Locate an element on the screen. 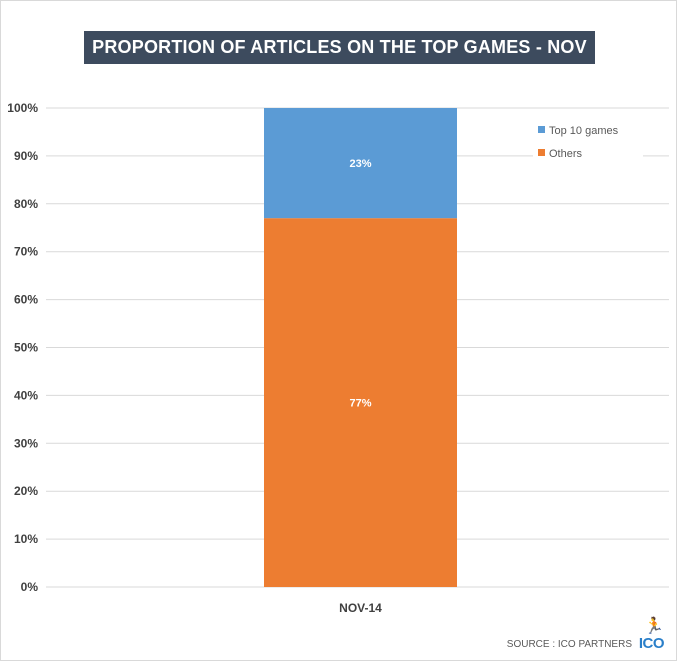 The height and width of the screenshot is (661, 677). runner-logo-icon: 🏃 is located at coordinates (654, 626).